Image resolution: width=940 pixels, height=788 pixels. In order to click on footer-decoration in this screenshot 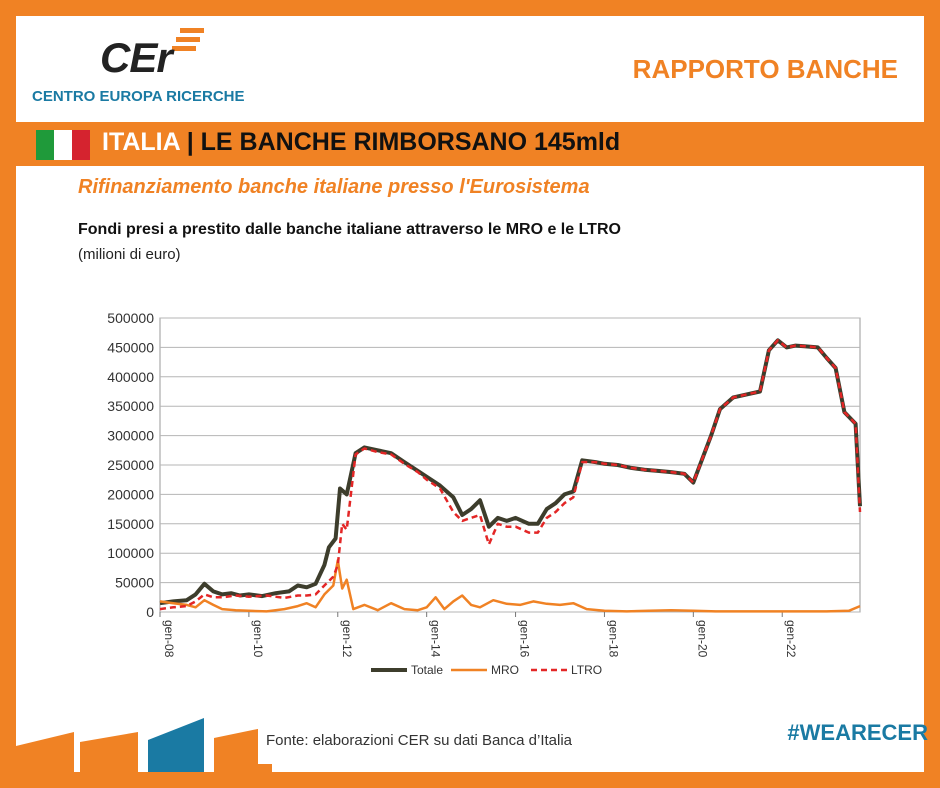, I will do `click(144, 745)`.